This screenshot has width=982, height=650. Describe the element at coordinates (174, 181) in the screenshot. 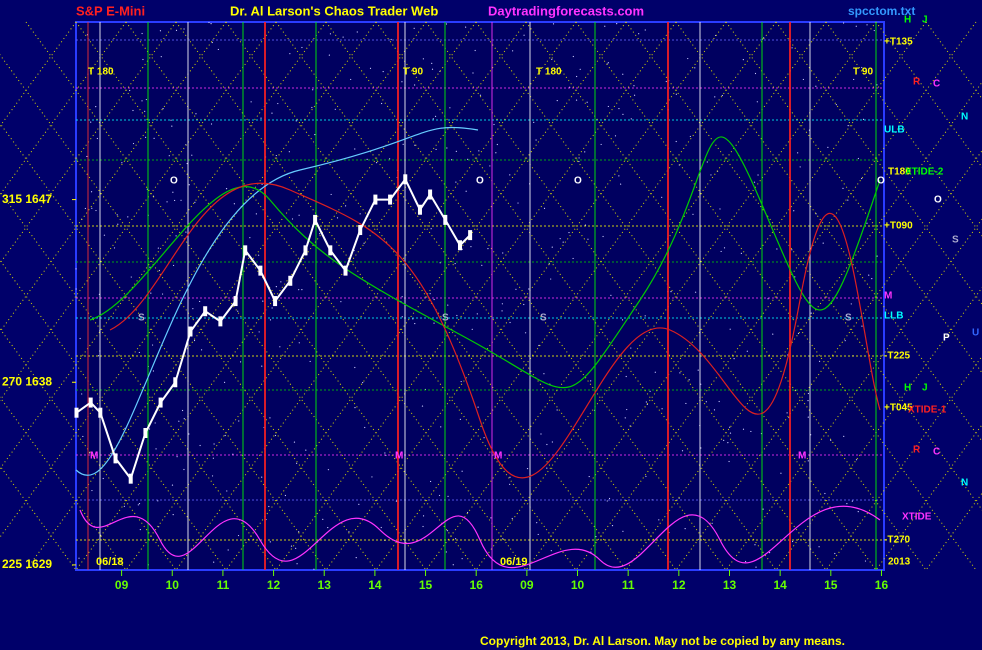

I see `annotation: O` at that location.